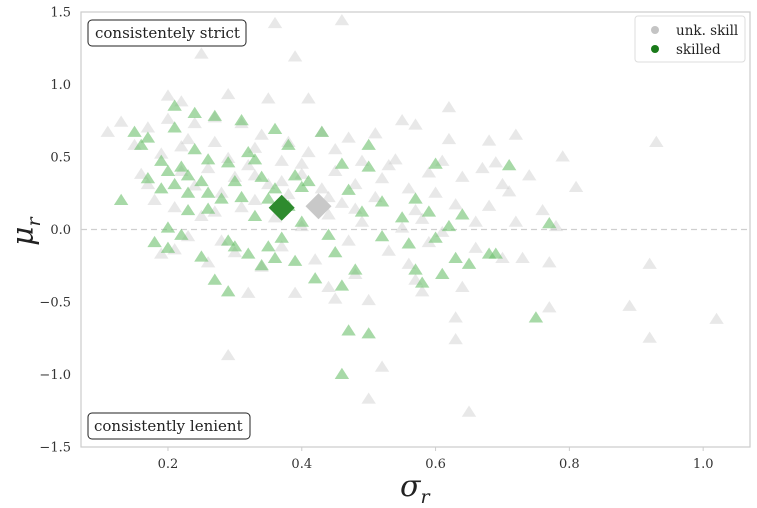  I want to click on unk-skill-mean-diamond, so click(318, 206).